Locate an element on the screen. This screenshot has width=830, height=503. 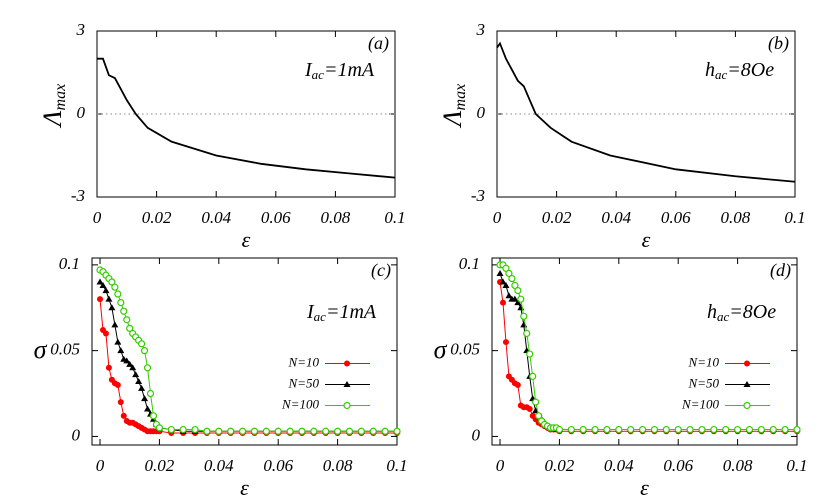
y-axis-label-base: Λ is located at coordinates (452, 119).